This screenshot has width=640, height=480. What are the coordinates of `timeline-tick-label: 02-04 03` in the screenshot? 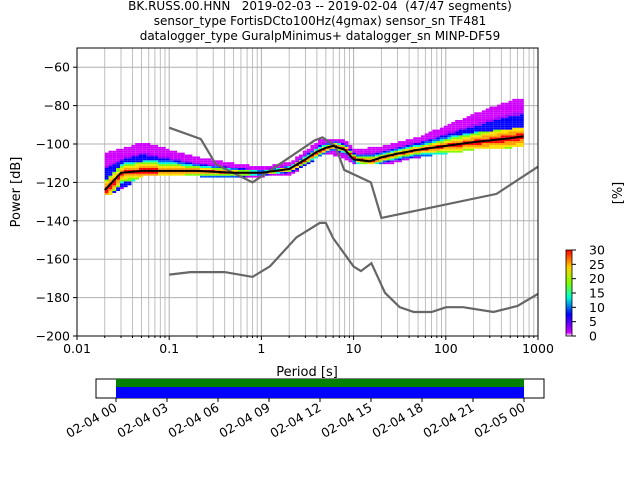 It's located at (142, 420).